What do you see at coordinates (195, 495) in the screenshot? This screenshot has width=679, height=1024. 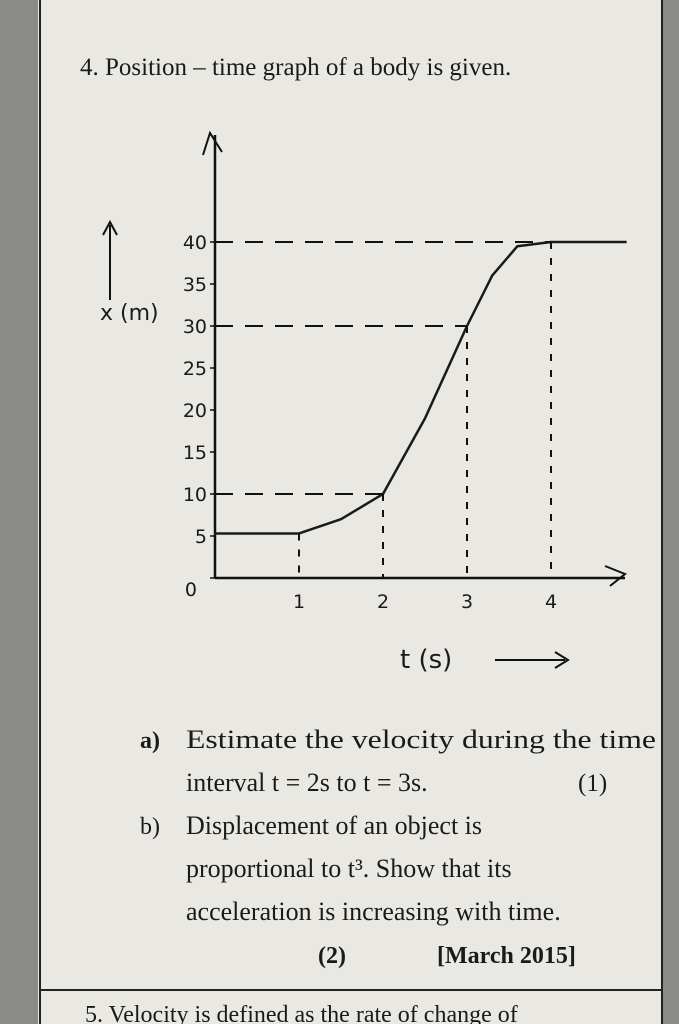 I see `y-tick-label: 10` at bounding box center [195, 495].